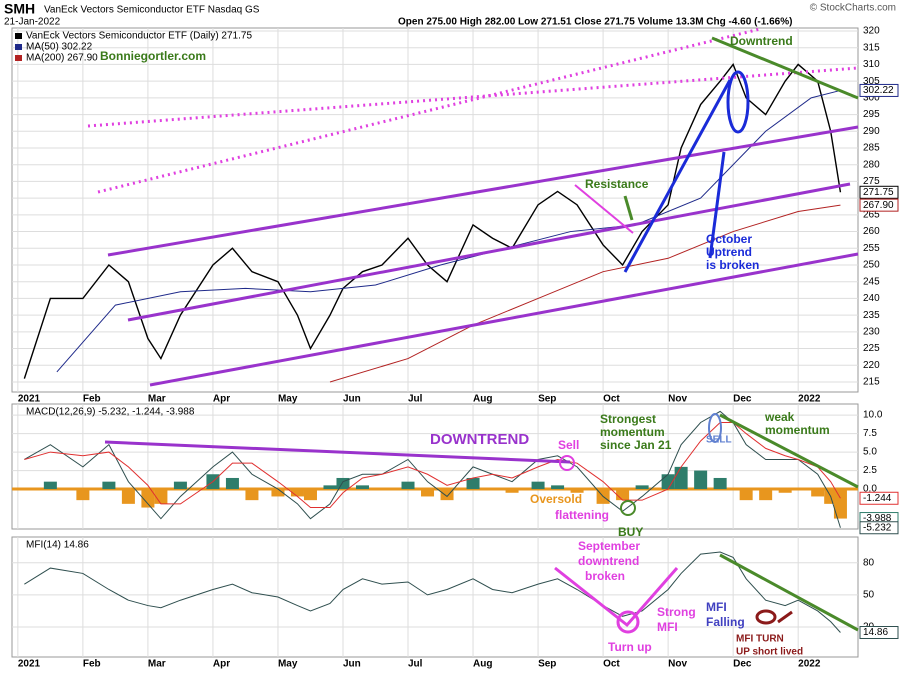 The height and width of the screenshot is (673, 900). What do you see at coordinates (871, 47) in the screenshot?
I see `y-tick-label: 315` at bounding box center [871, 47].